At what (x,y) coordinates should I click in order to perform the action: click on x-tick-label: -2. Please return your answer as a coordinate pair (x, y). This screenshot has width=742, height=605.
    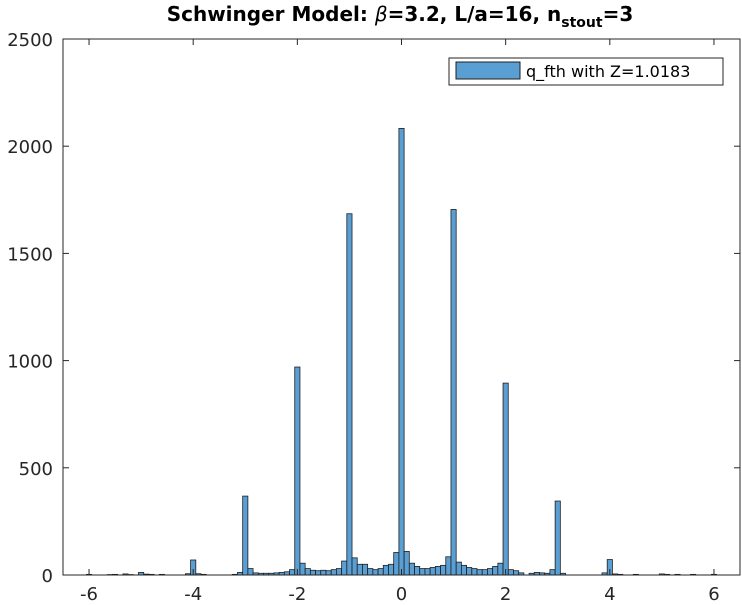
    Looking at the image, I should click on (297, 594).